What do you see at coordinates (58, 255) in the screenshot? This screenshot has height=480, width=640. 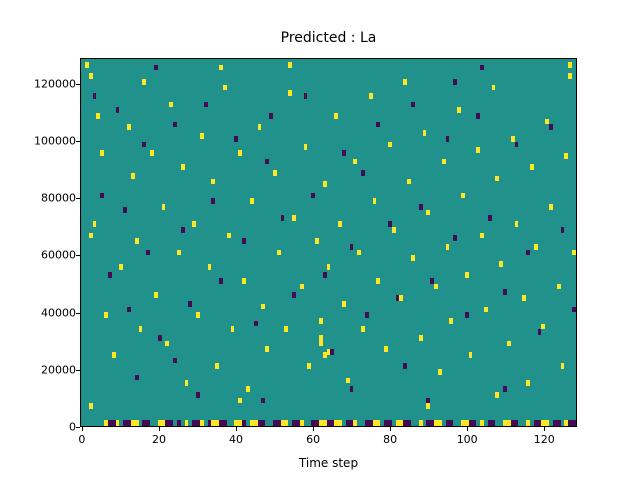 I see `y-tick-label: 60000` at bounding box center [58, 255].